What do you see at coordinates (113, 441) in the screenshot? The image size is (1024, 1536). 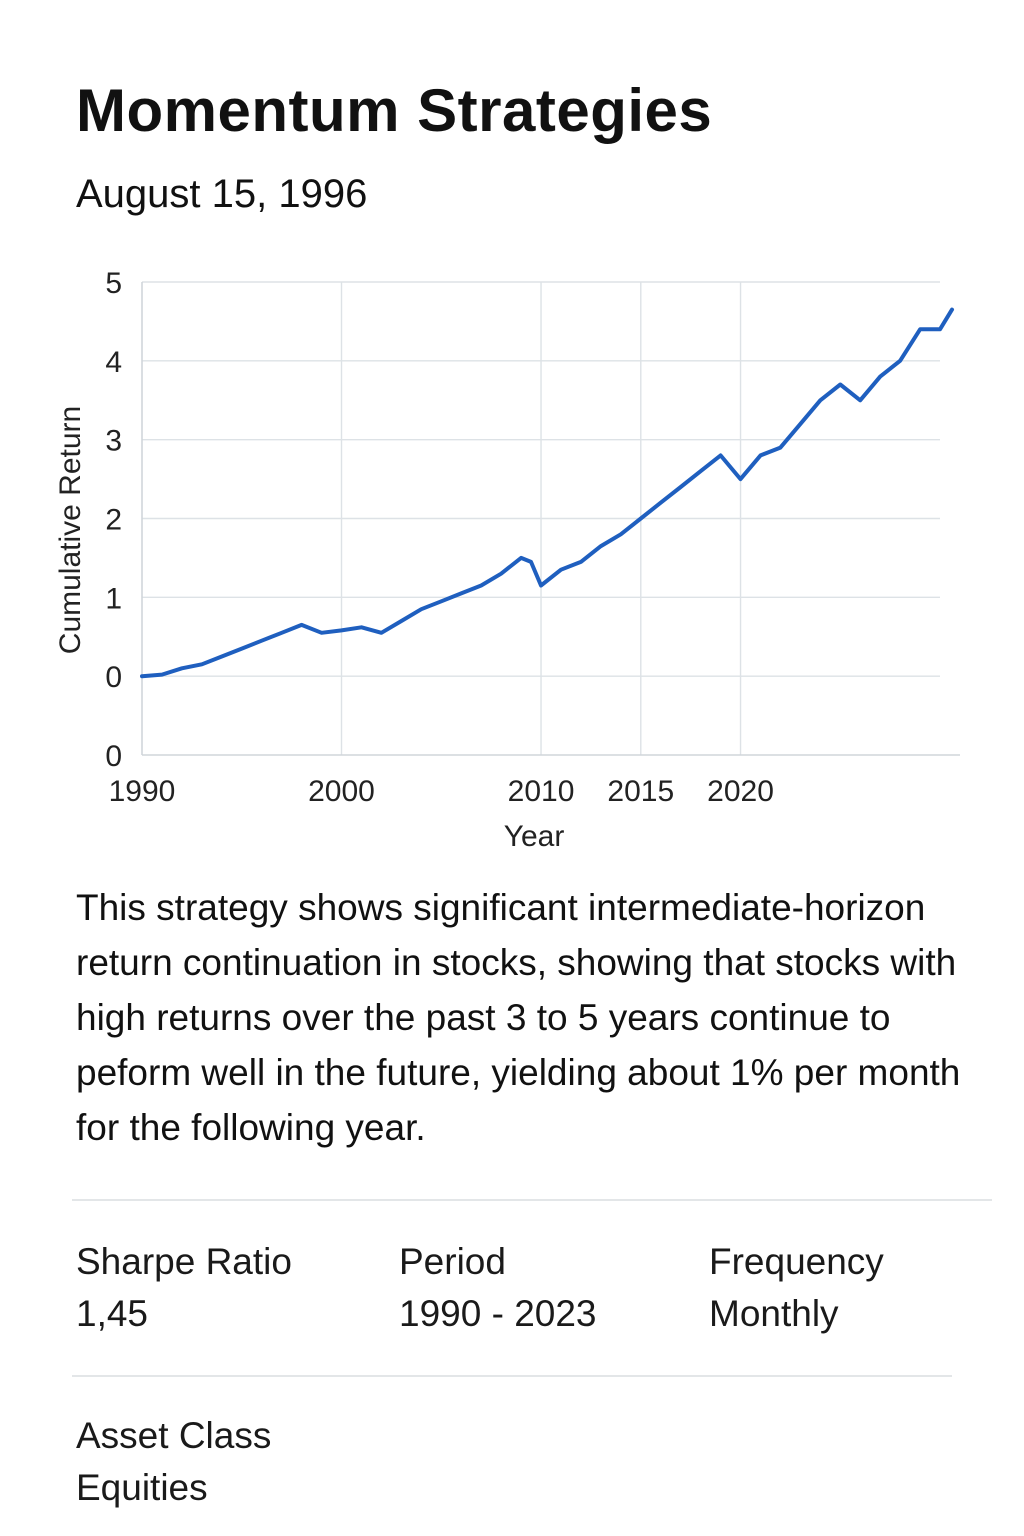 I see `y-tick-label: 3` at bounding box center [113, 441].